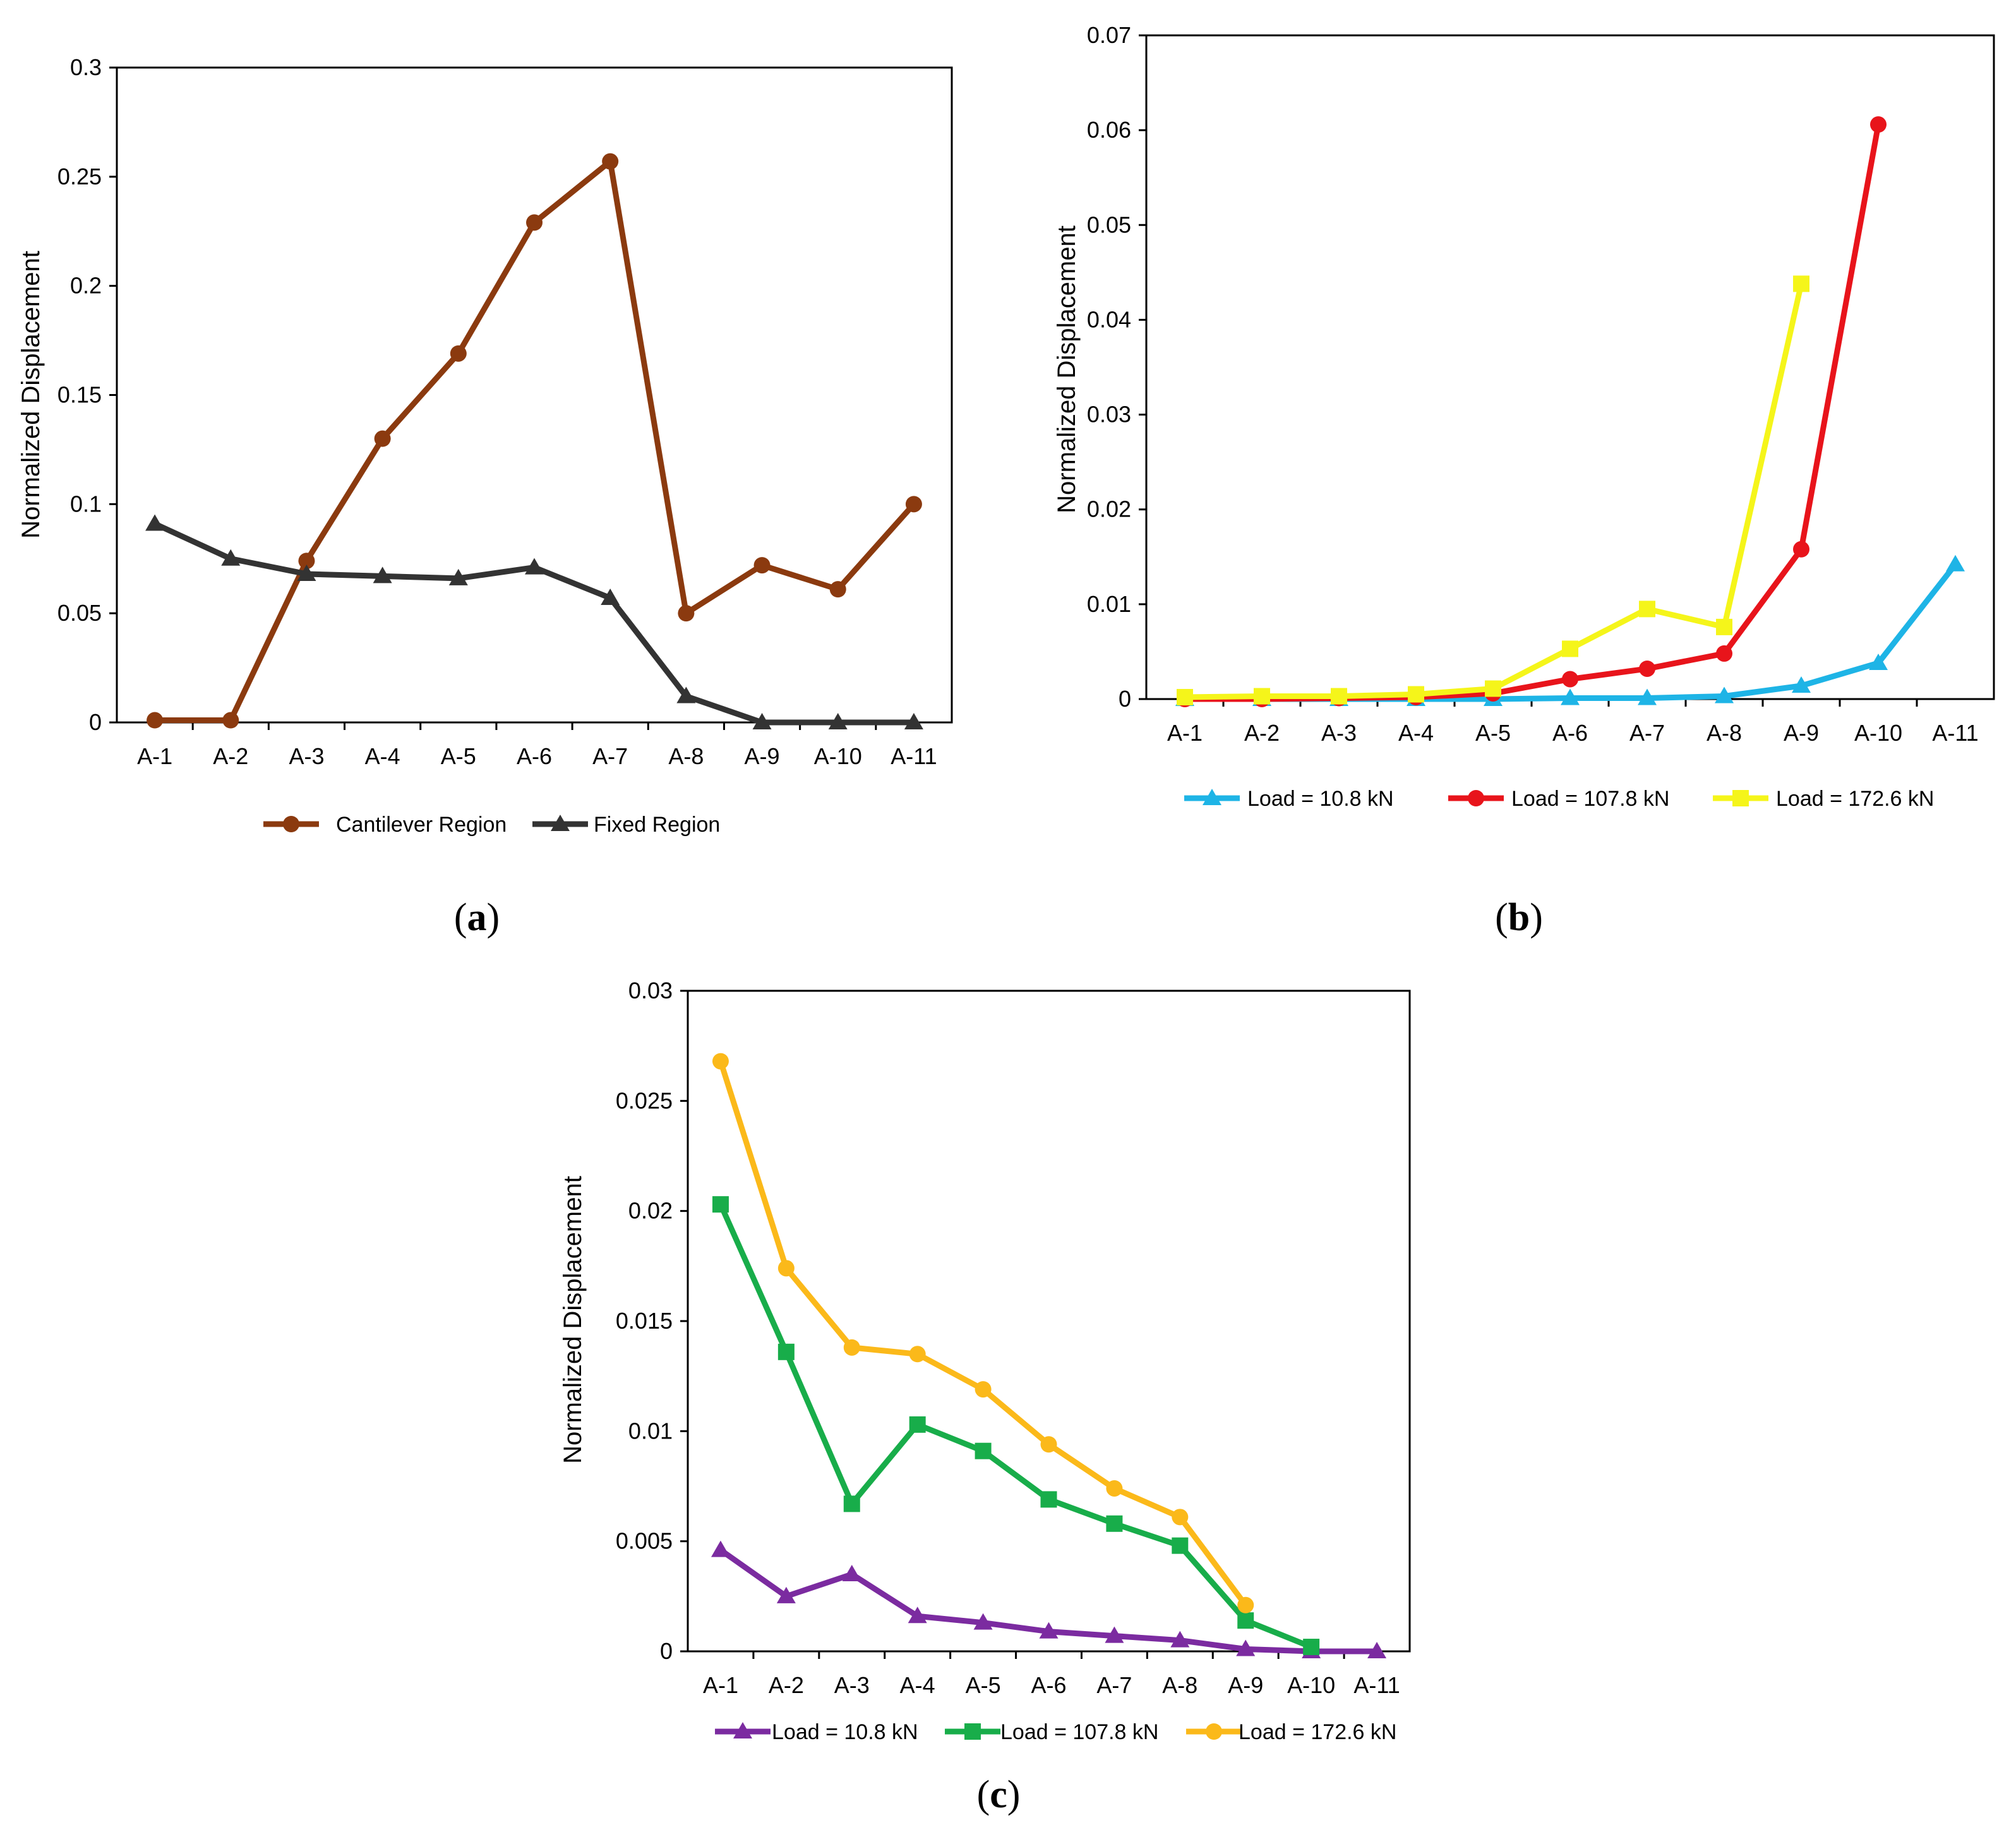 The width and height of the screenshot is (2016, 1837). I want to click on y-tick-label: 0.2, so click(86, 286).